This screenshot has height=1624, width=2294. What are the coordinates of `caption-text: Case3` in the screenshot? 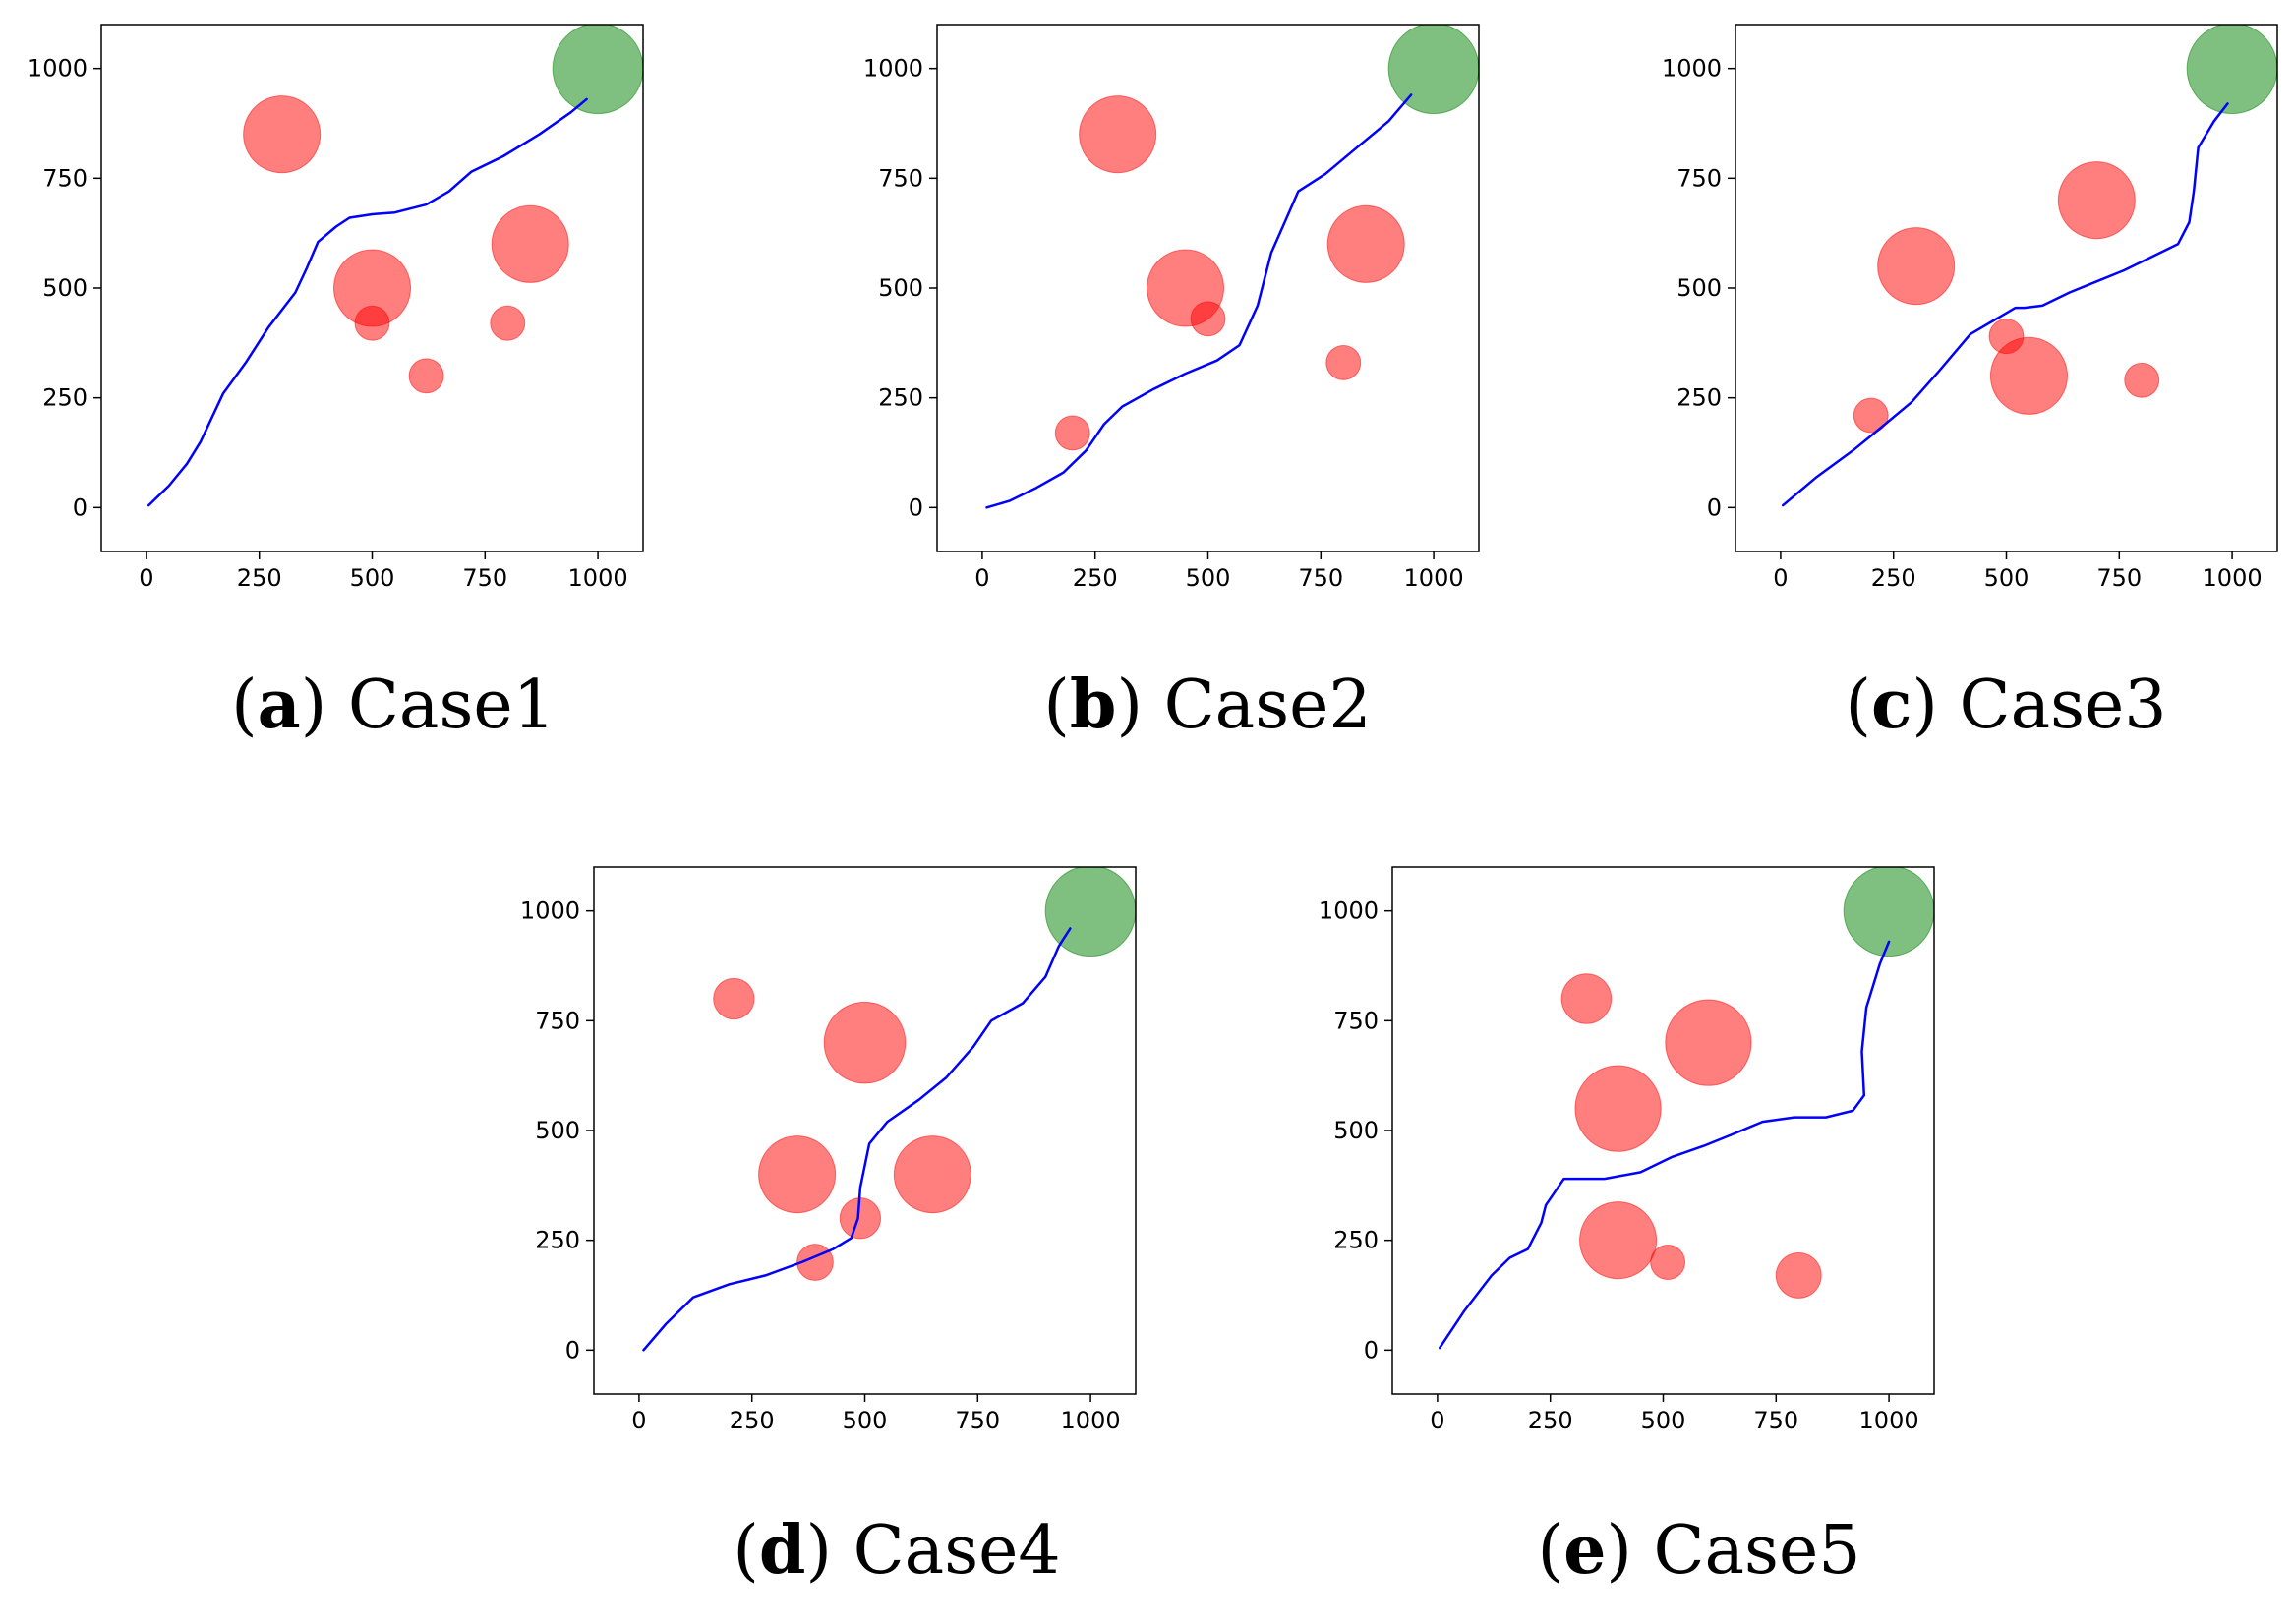 It's located at (2063, 705).